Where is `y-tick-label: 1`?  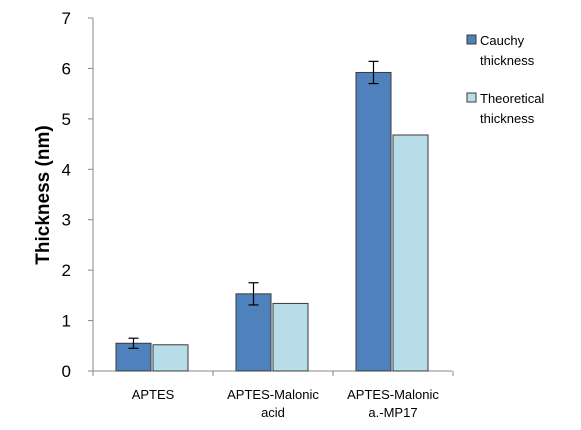
y-tick-label: 1 is located at coordinates (66, 321).